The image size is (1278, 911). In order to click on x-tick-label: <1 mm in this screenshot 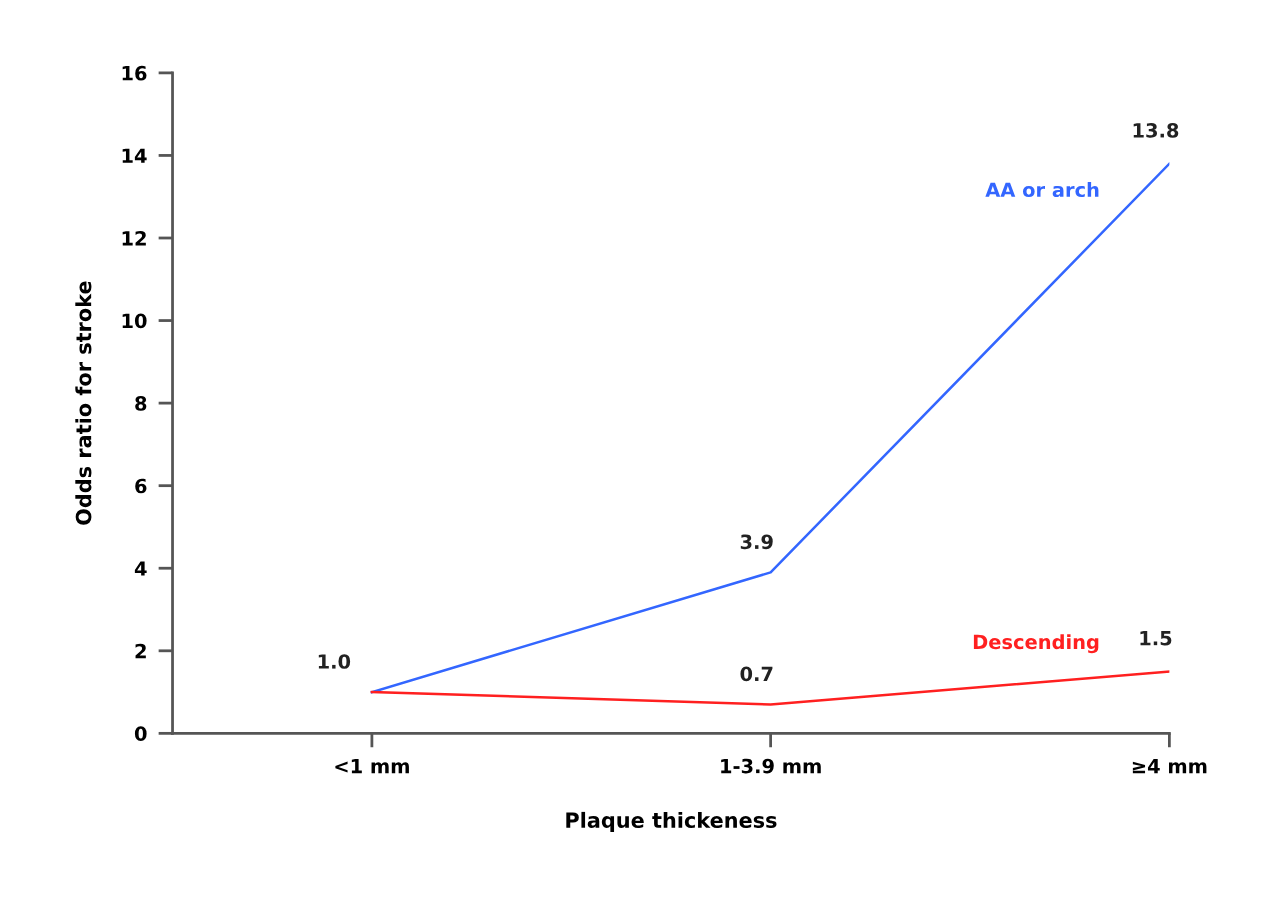, I will do `click(372, 766)`.